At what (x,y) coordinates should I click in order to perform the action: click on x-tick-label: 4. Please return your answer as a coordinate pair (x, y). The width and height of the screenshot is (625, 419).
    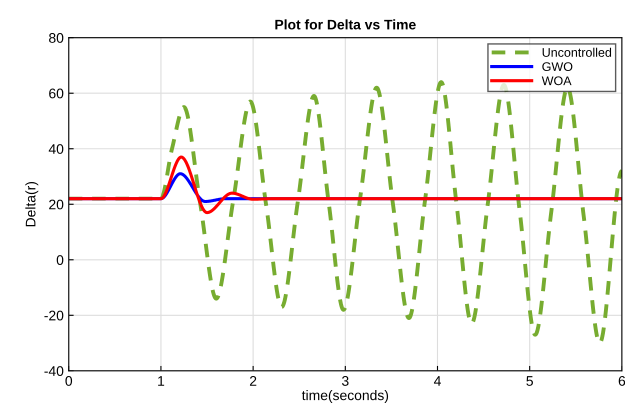
    Looking at the image, I should click on (437, 381).